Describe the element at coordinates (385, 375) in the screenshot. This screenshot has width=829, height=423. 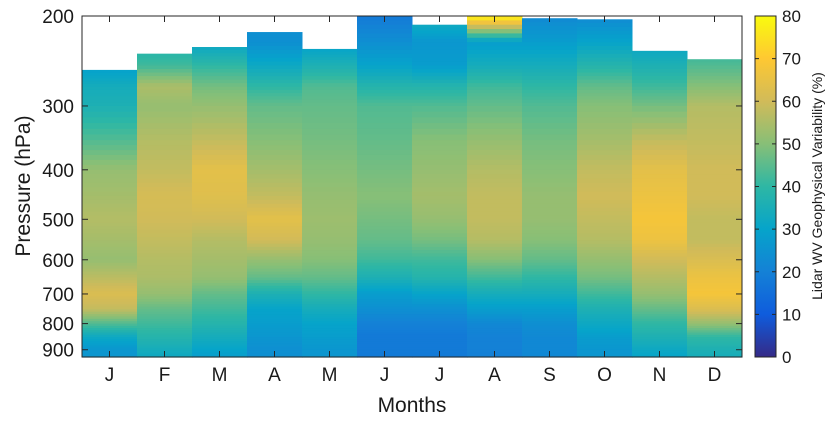
I see `x-tick-label: J` at that location.